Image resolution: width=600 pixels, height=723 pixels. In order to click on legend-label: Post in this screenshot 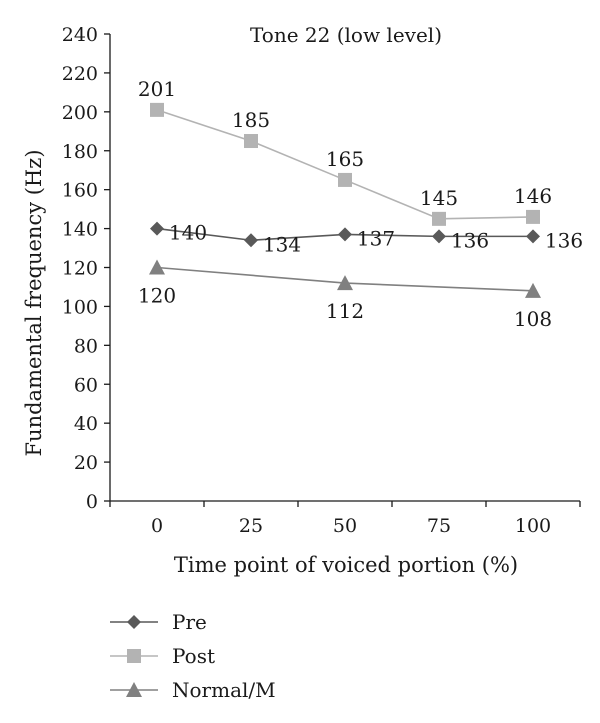, I will do `click(193, 656)`.